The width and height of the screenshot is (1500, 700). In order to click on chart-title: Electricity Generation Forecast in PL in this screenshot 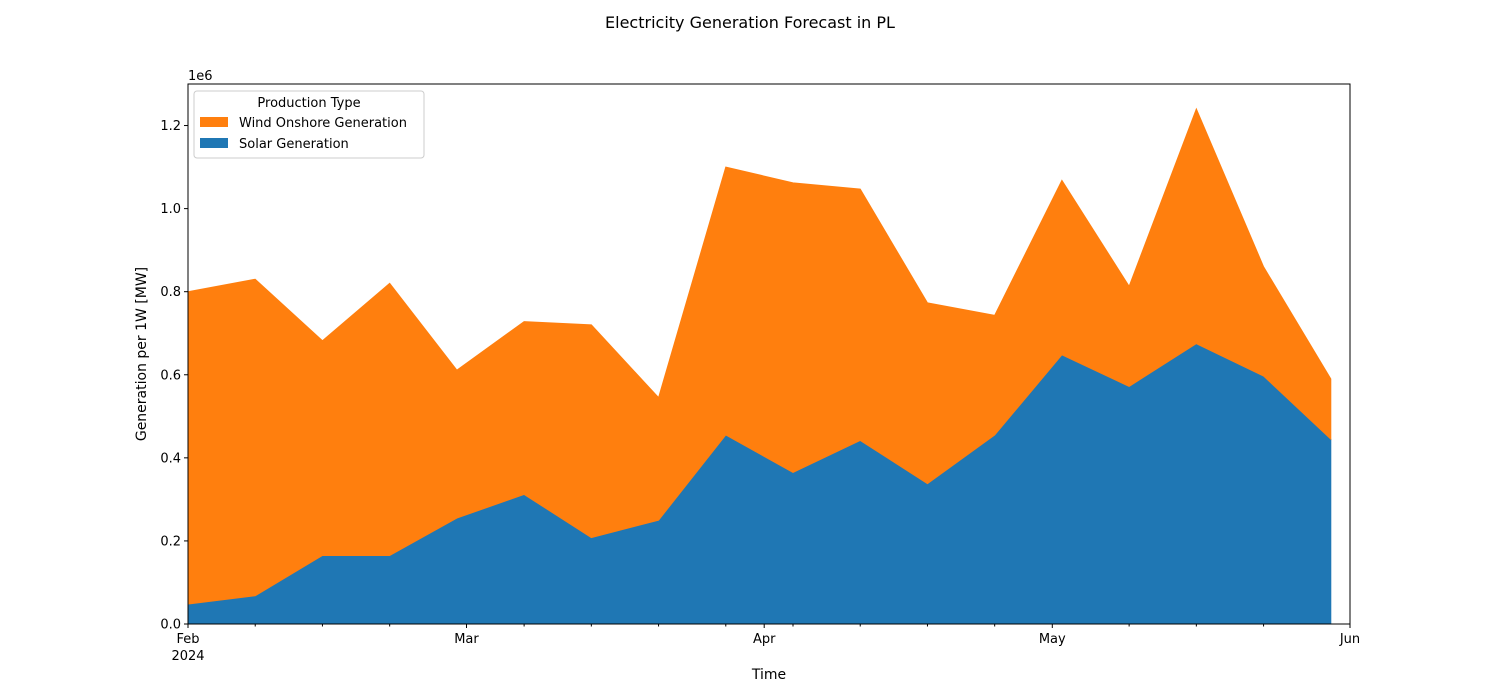, I will do `click(750, 22)`.